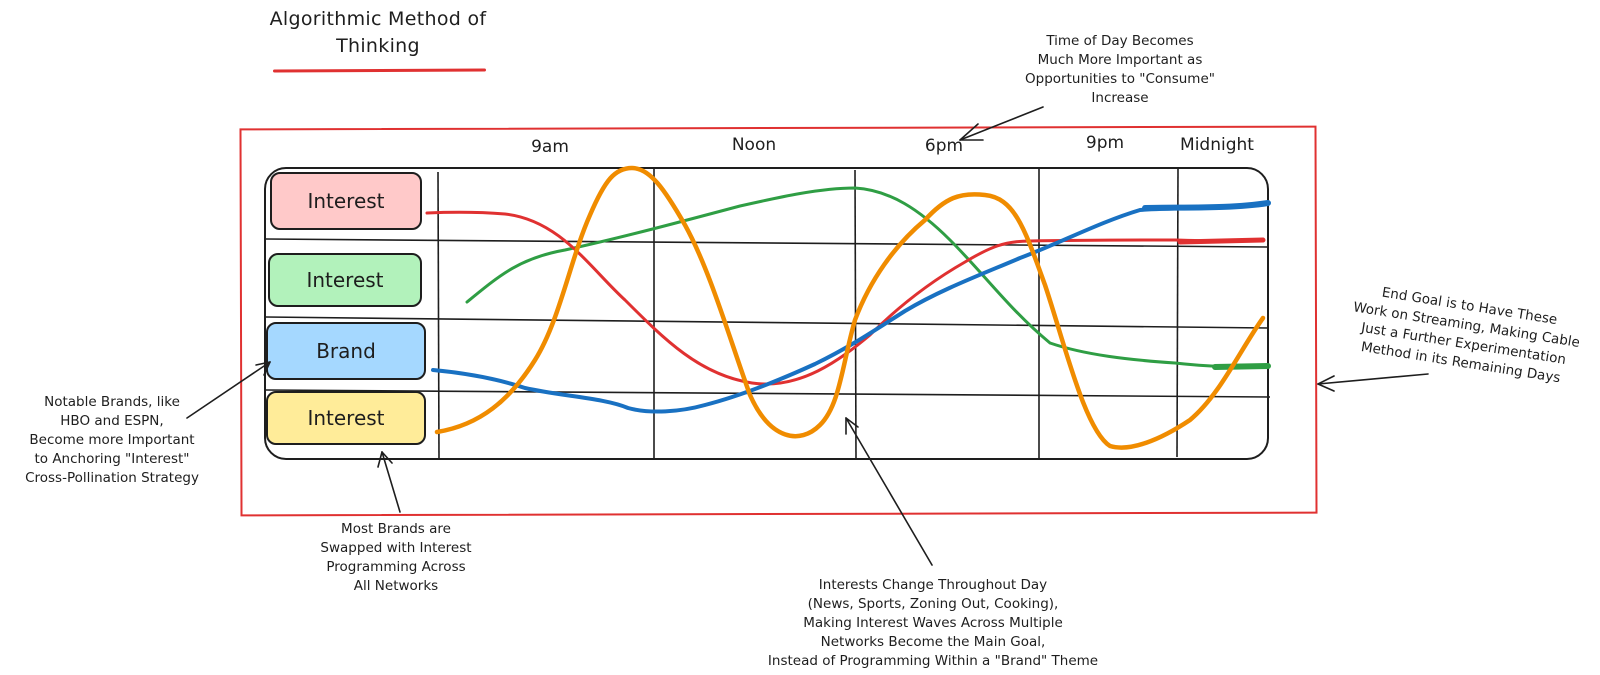 The image size is (1600, 675). What do you see at coordinates (1241, 366) in the screenshot?
I see `green-curve-end` at bounding box center [1241, 366].